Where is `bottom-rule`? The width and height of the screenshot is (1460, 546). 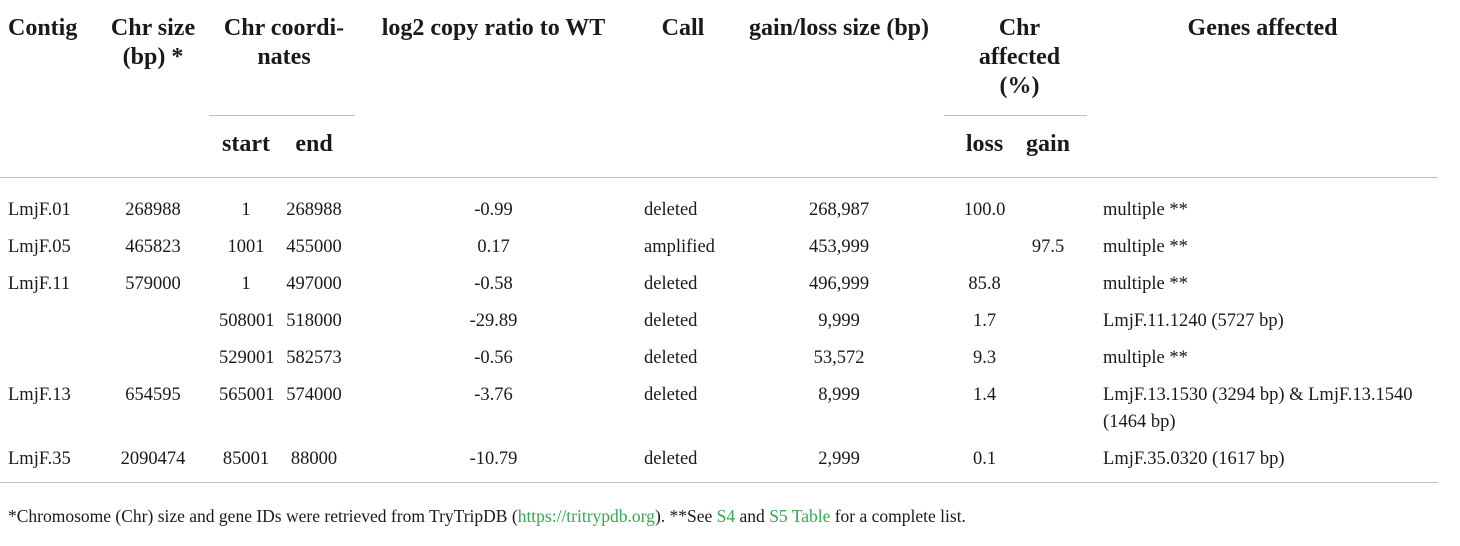
bottom-rule is located at coordinates (719, 480).